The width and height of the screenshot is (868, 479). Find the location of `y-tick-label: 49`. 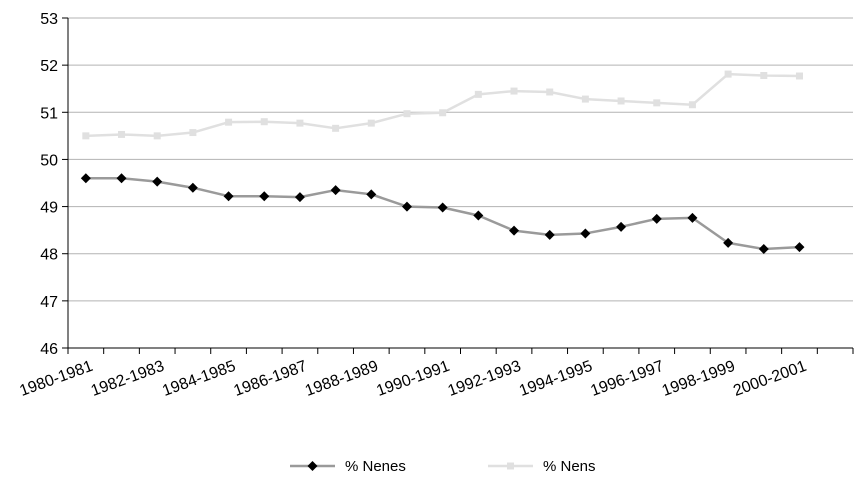

y-tick-label: 49 is located at coordinates (49, 208).